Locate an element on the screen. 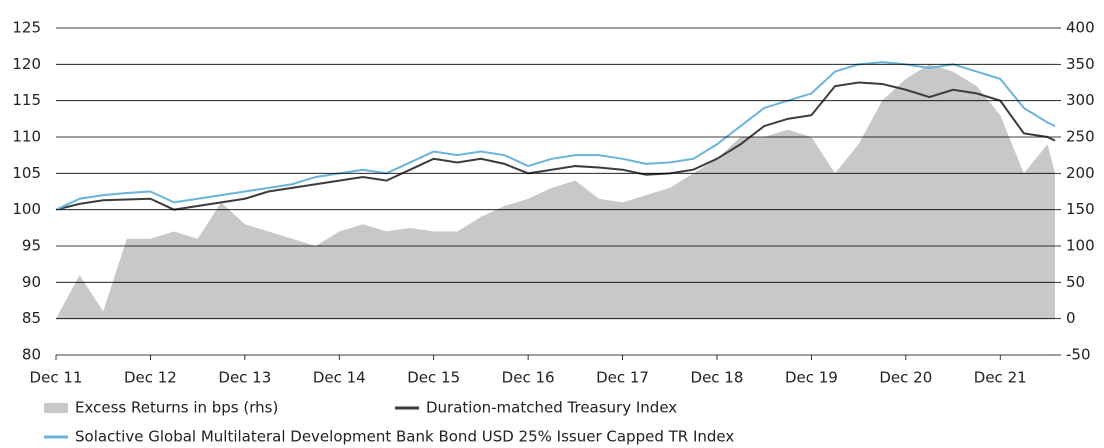 This screenshot has width=1104, height=448. legend-swatch is located at coordinates (56, 408).